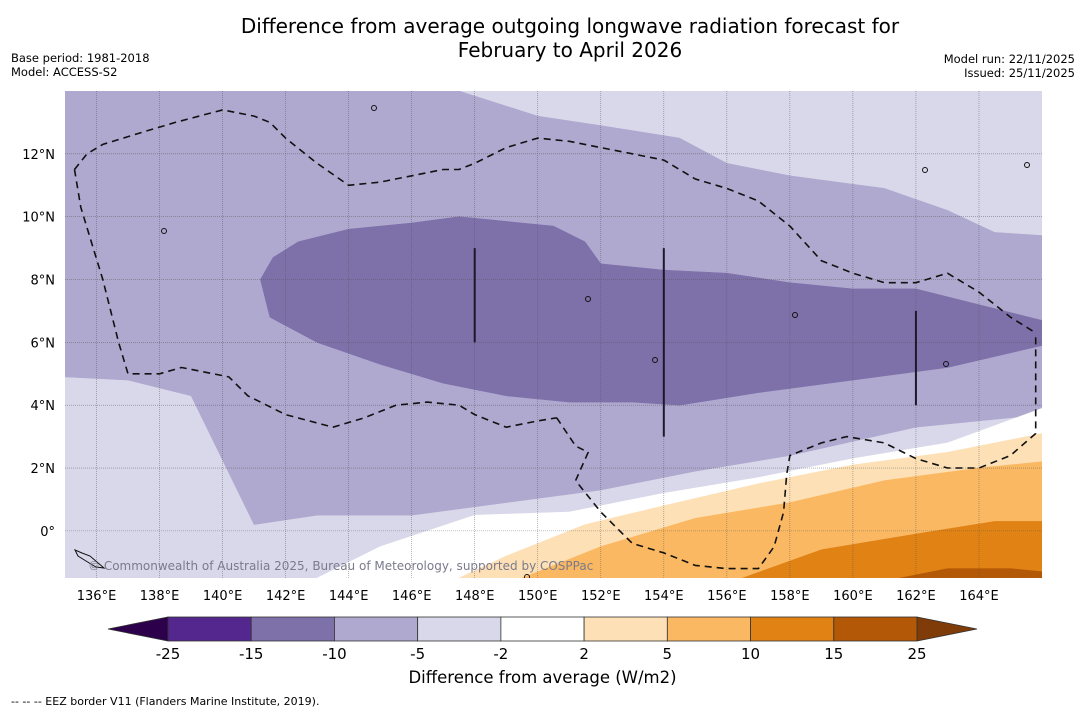  I want to click on x-tick-label: 146°E, so click(412, 596).